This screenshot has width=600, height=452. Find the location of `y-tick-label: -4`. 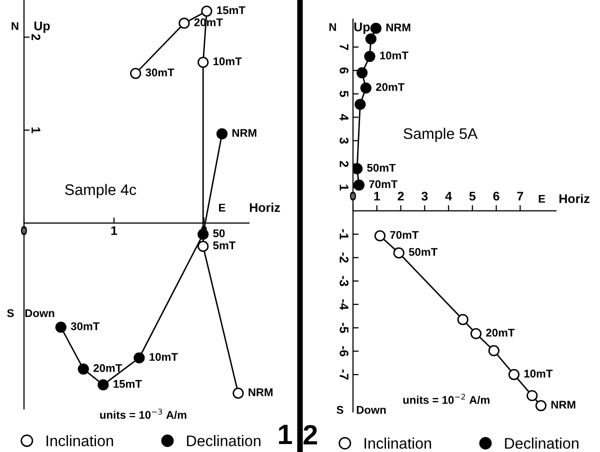

y-tick-label: -4 is located at coordinates (344, 304).